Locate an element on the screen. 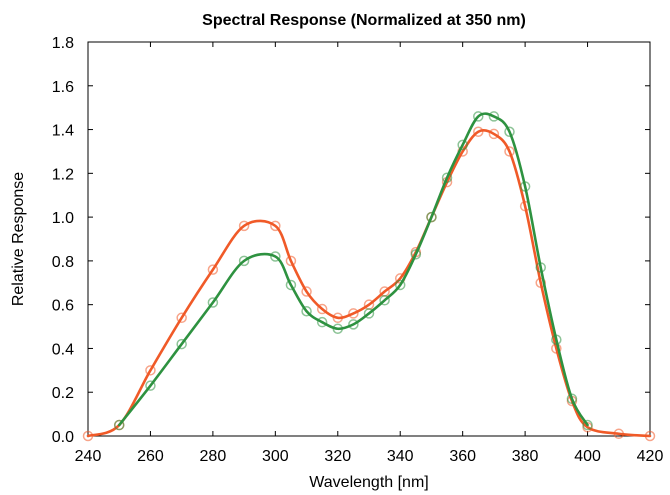 The image size is (670, 495). y-tick-label: 1.0 is located at coordinates (63, 218).